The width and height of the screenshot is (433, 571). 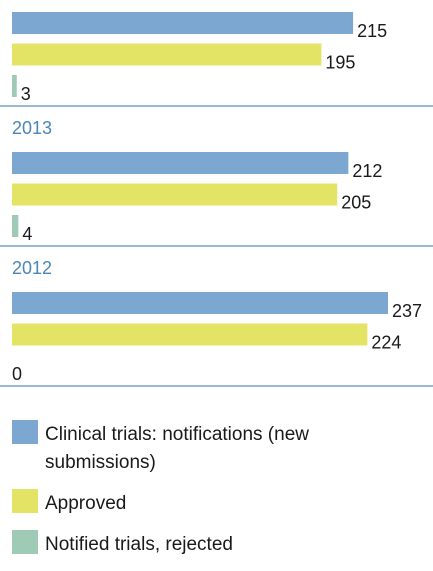 I want to click on group-label: 2012, so click(x=32, y=268).